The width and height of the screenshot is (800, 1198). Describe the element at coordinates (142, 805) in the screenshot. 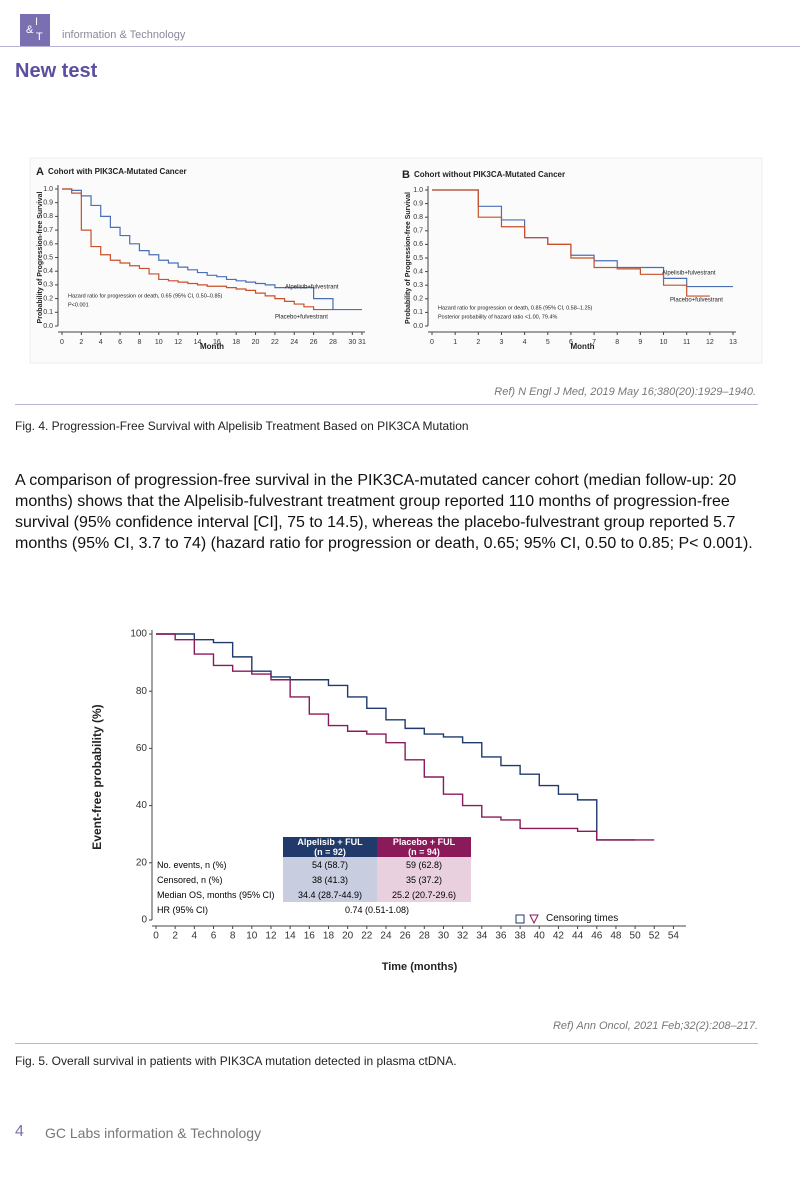

I see `y-tick-label: 40` at that location.